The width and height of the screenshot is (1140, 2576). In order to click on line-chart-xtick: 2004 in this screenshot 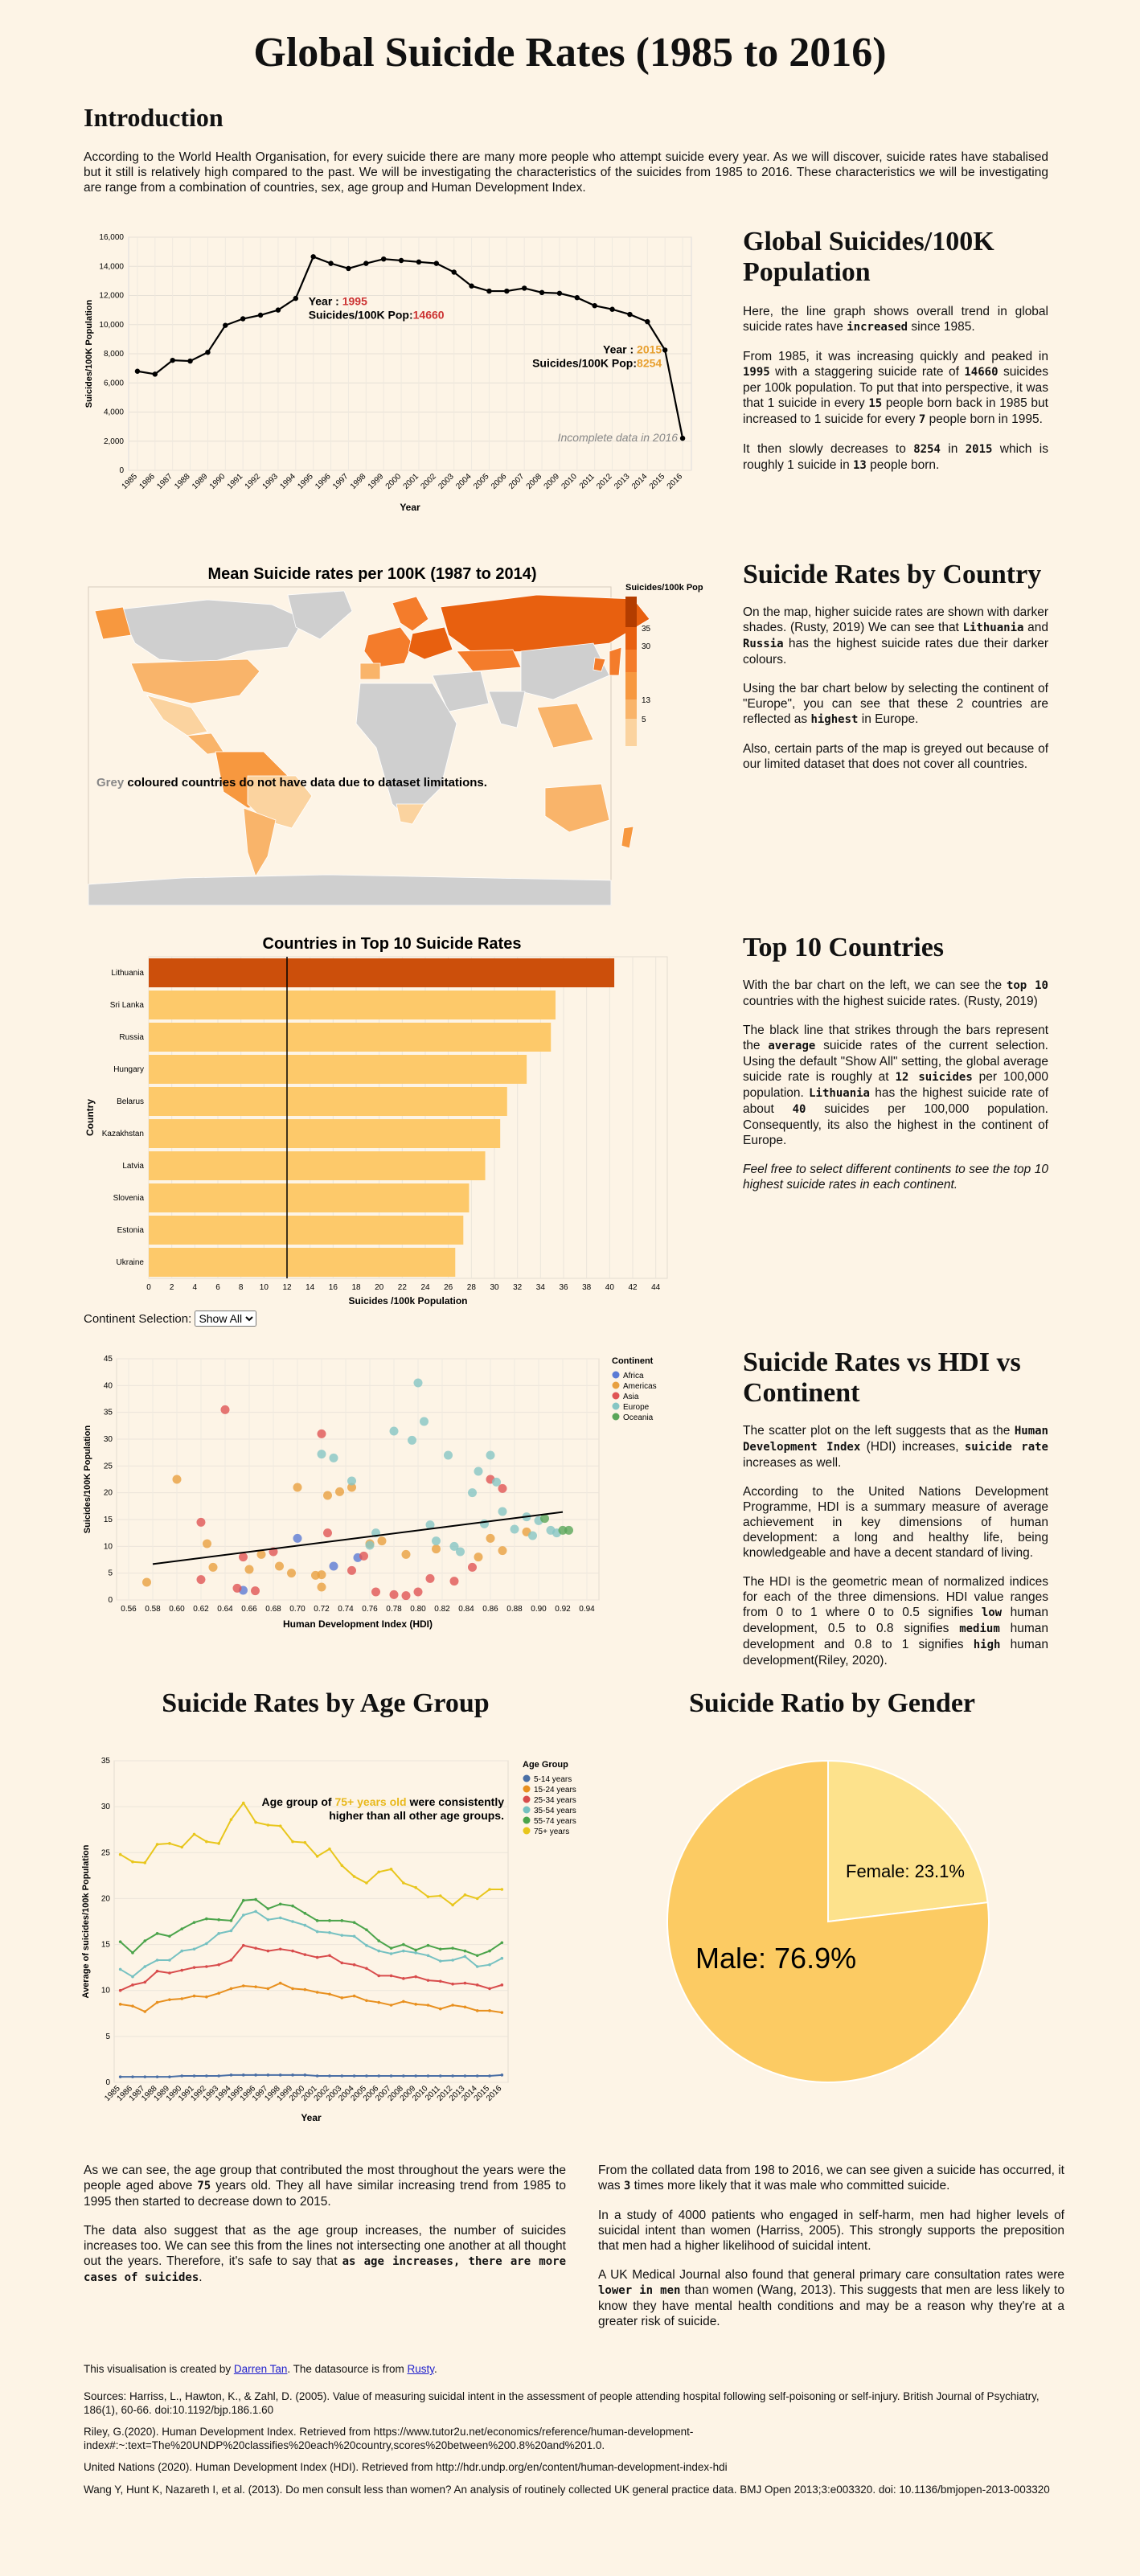, I will do `click(464, 481)`.